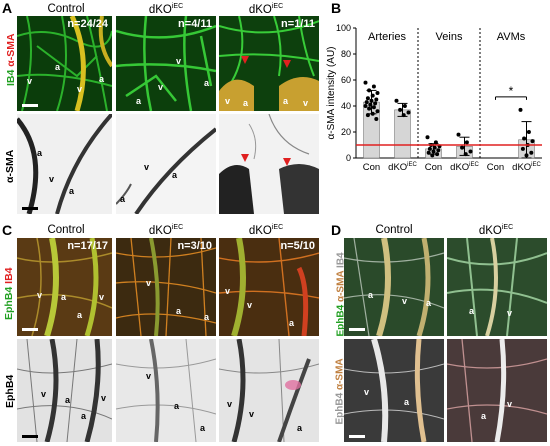 This screenshot has height=446, width=550. I want to click on y-tick-label: 40, so click(346, 106).